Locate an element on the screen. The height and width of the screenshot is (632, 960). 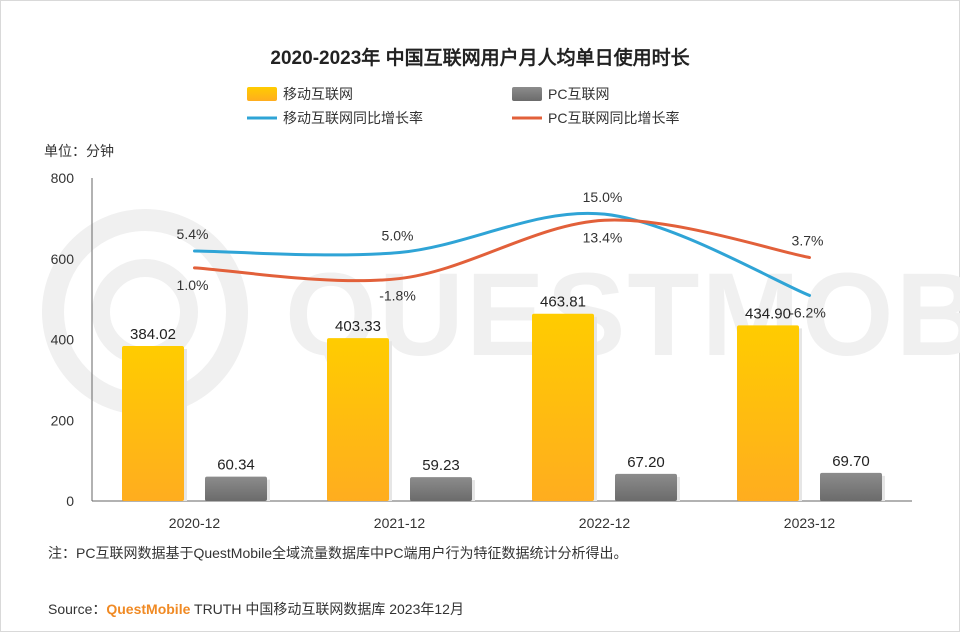
bar-label-pc: 59.23 is located at coordinates (441, 465).